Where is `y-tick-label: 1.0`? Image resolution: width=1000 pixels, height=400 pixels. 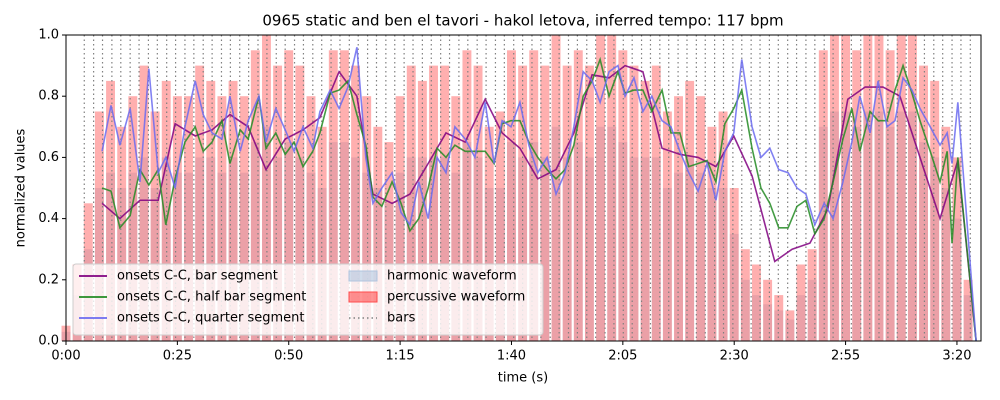 y-tick-label: 1.0 is located at coordinates (48, 35).